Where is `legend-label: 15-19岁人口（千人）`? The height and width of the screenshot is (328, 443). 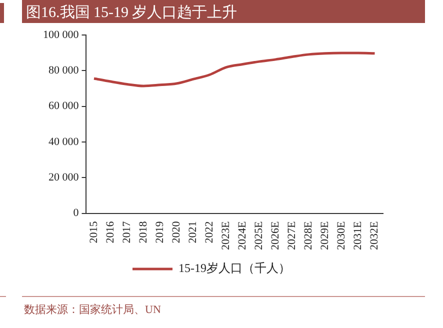 legend-label: 15-19岁人口（千人） is located at coordinates (234, 268).